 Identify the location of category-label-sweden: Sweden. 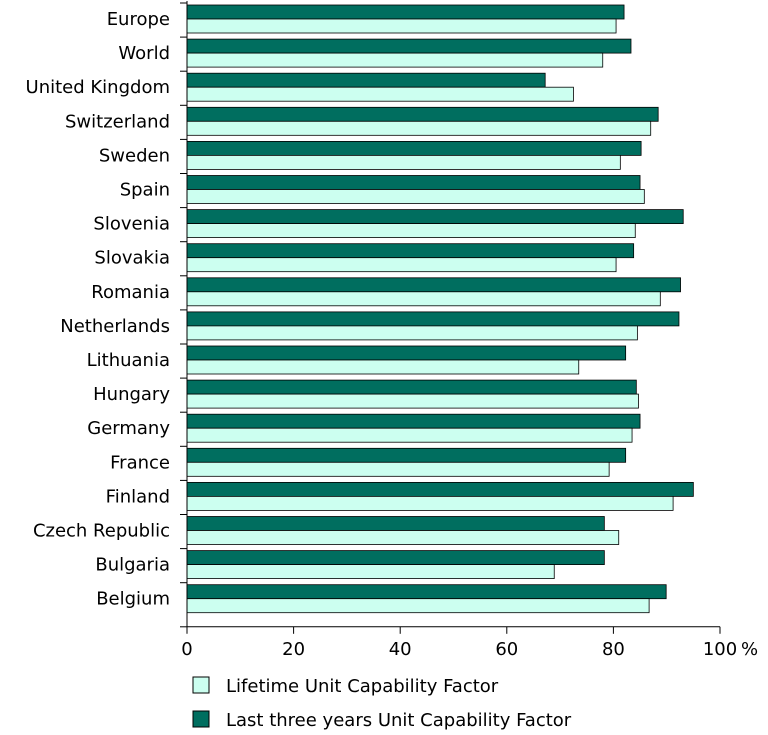
(134, 155).